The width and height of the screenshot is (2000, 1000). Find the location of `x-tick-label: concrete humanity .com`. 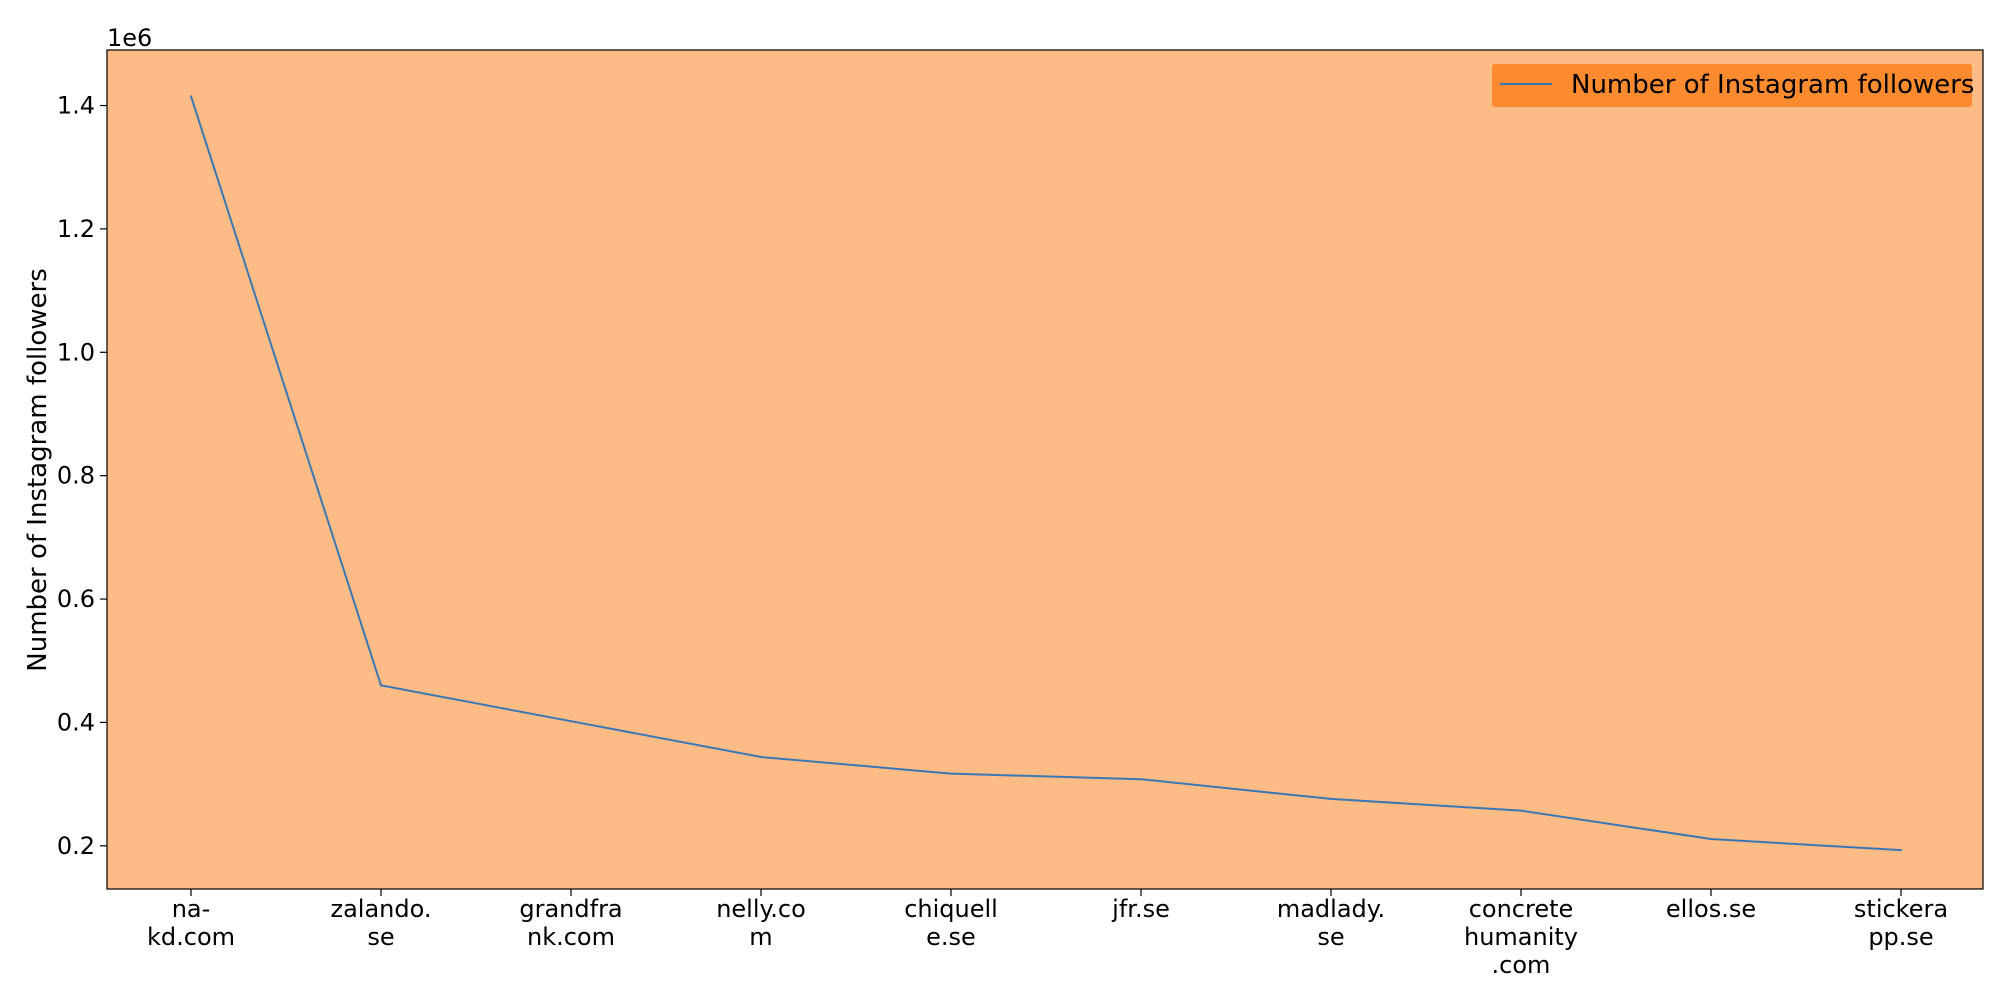

x-tick-label: concrete humanity .com is located at coordinates (1521, 937).